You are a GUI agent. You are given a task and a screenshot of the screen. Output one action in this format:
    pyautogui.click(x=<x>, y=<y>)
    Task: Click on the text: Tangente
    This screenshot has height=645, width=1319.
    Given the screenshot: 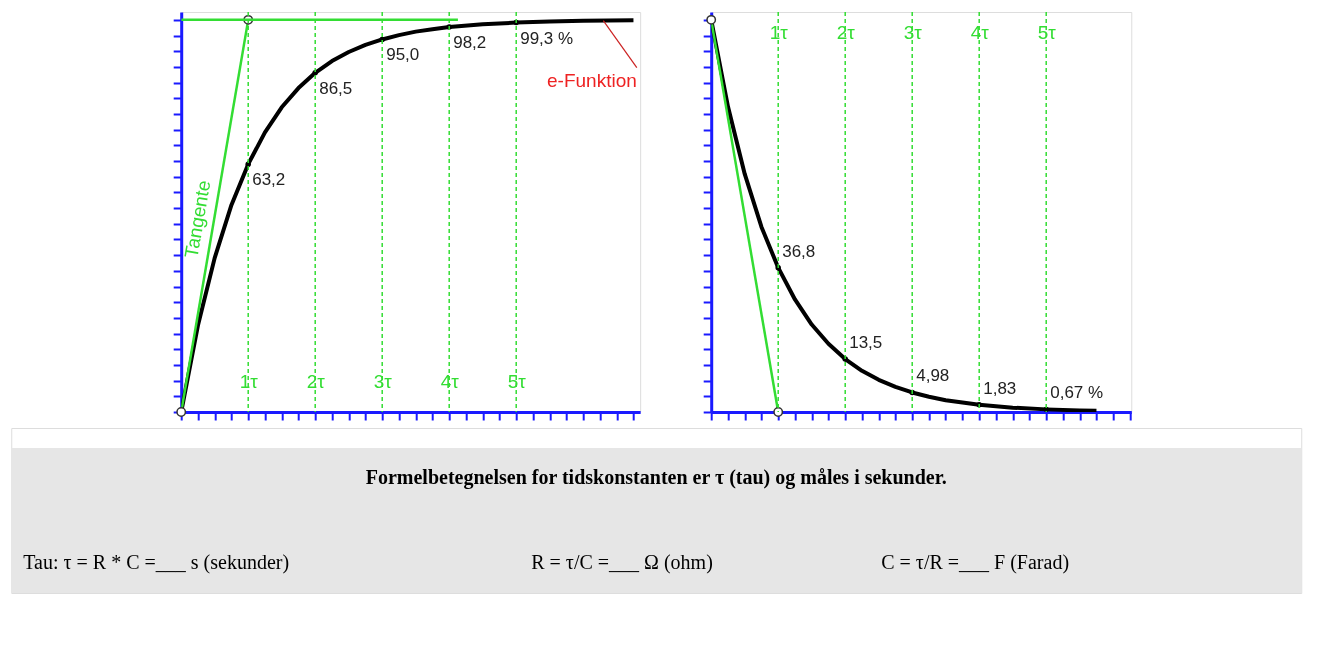 What is the action you would take?
    pyautogui.click(x=197, y=219)
    